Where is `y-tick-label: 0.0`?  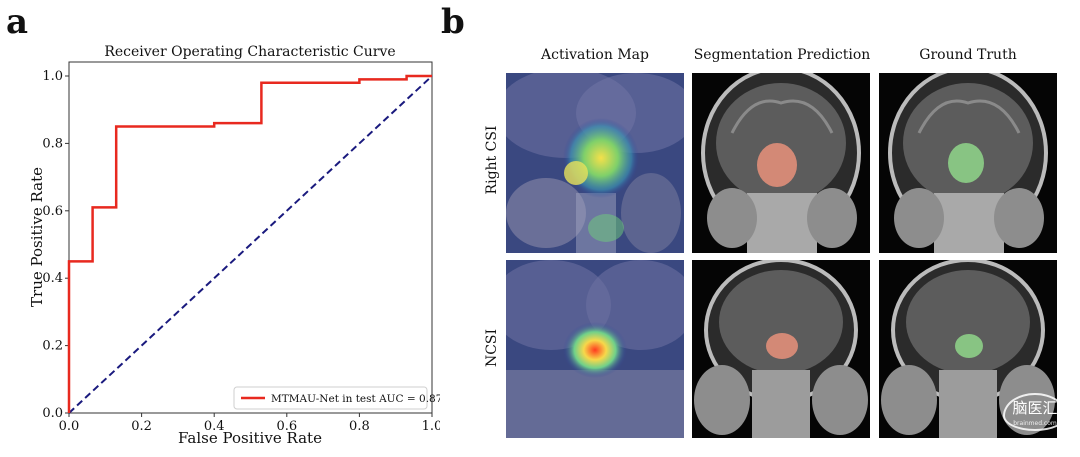 y-tick-label: 0.0 is located at coordinates (52, 413).